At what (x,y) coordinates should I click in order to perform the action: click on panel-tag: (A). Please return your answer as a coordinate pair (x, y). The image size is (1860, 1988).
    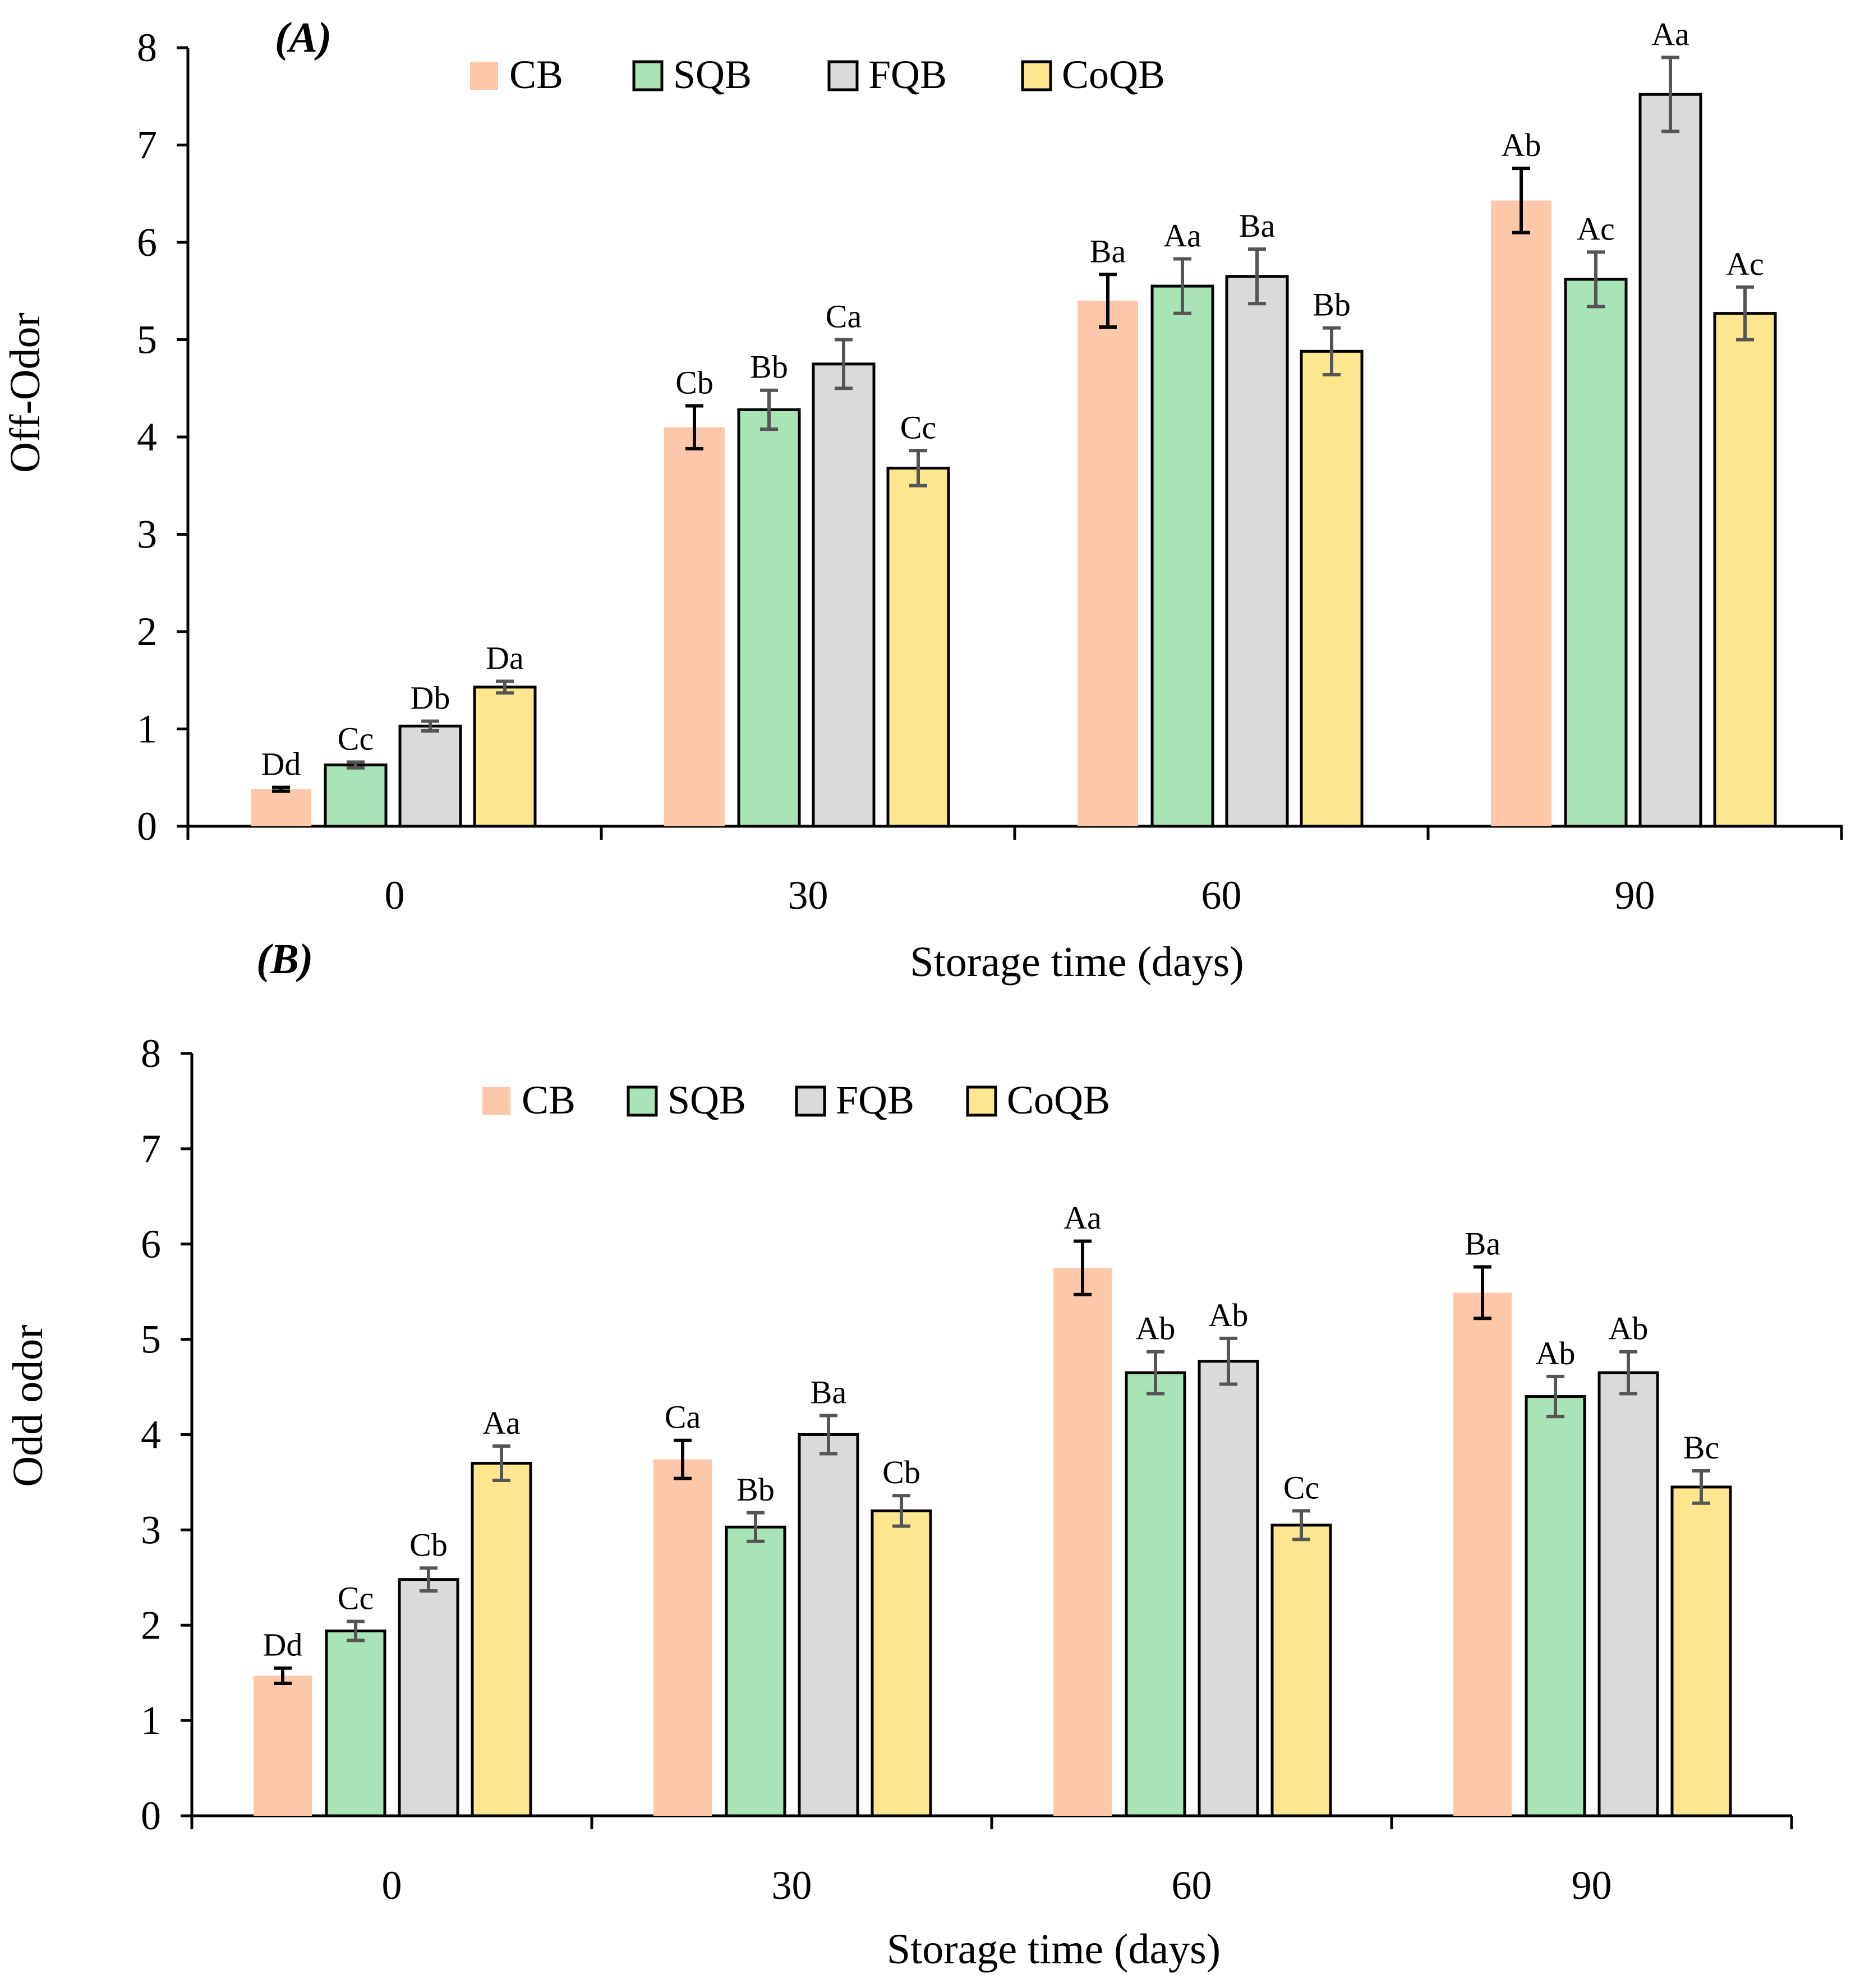
    Looking at the image, I should click on (303, 37).